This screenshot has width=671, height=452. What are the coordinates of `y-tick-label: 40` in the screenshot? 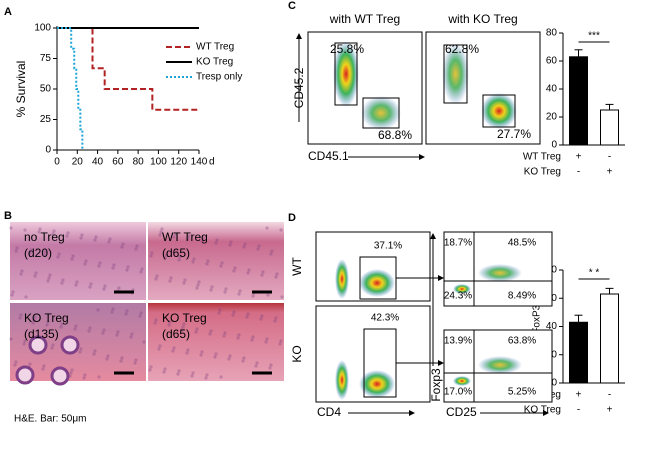 It's located at (552, 326).